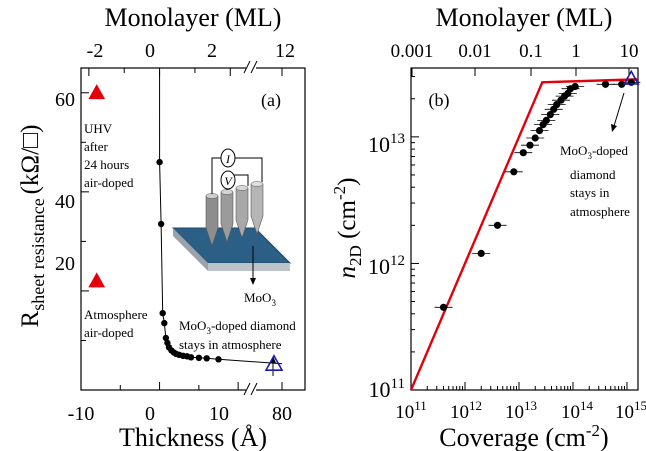  Describe the element at coordinates (593, 174) in the screenshot. I see `annotation-doped: diamond` at that location.